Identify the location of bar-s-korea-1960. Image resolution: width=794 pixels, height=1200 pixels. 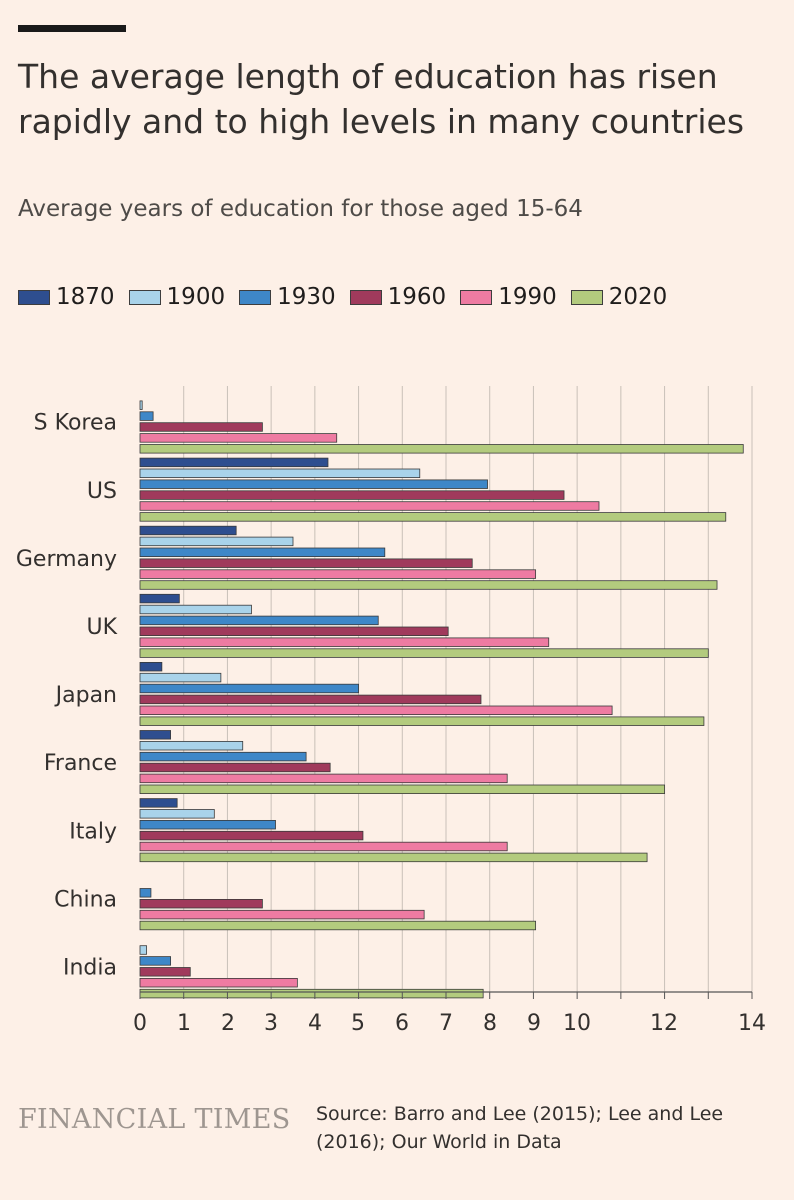
(201, 427).